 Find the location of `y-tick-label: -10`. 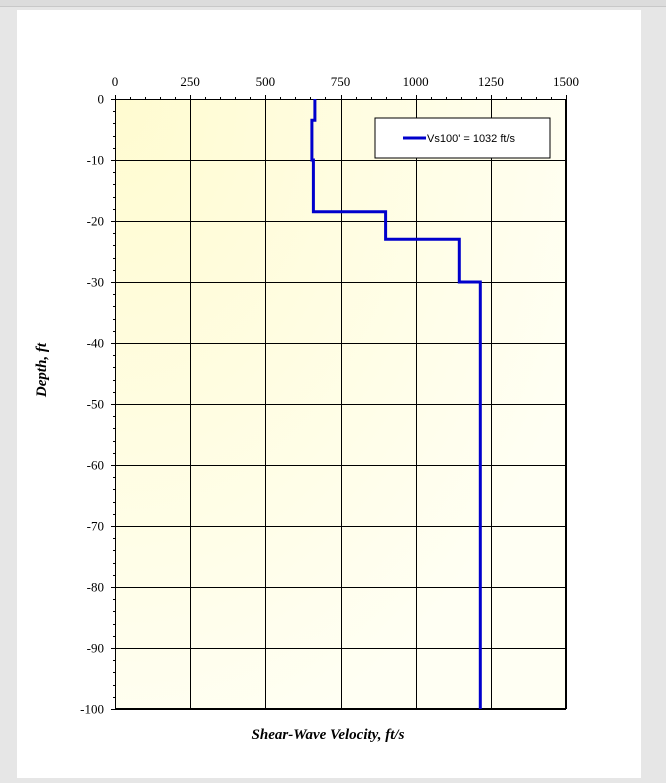

y-tick-label: -10 is located at coordinates (95, 160).